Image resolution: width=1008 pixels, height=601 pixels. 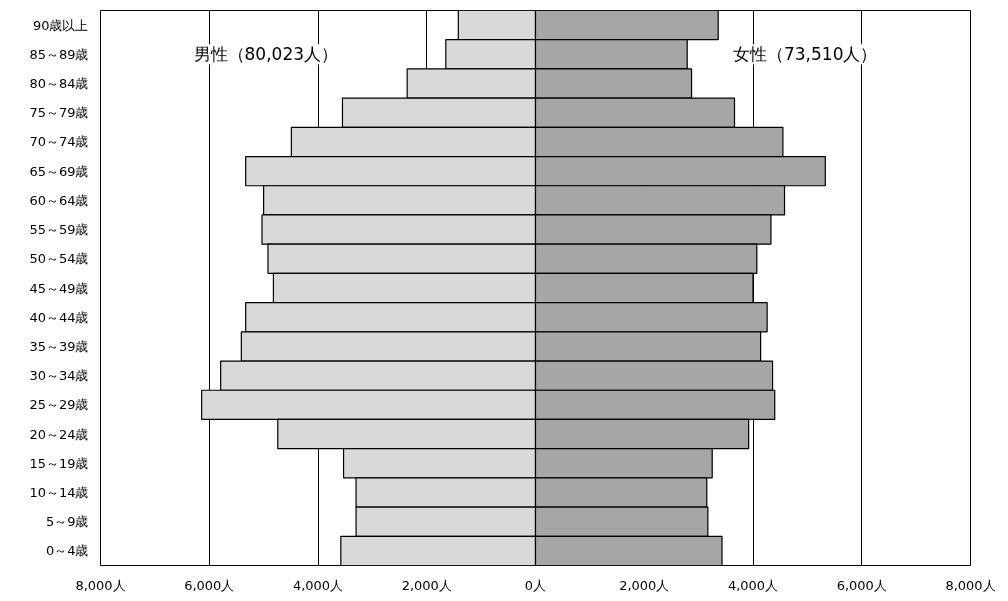 What do you see at coordinates (59, 434) in the screenshot?
I see `y-tick-label: 20～24歳` at bounding box center [59, 434].